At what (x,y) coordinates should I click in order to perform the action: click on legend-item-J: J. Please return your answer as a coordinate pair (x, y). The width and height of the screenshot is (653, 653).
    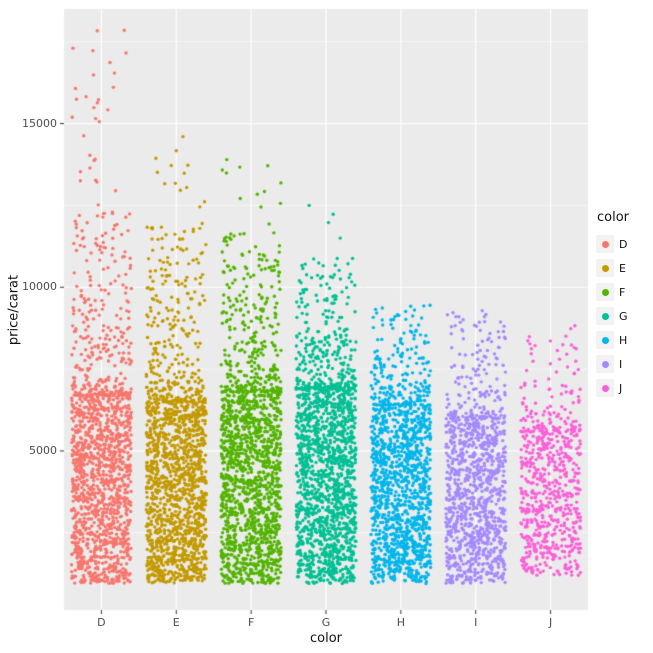
    Looking at the image, I should click on (612, 388).